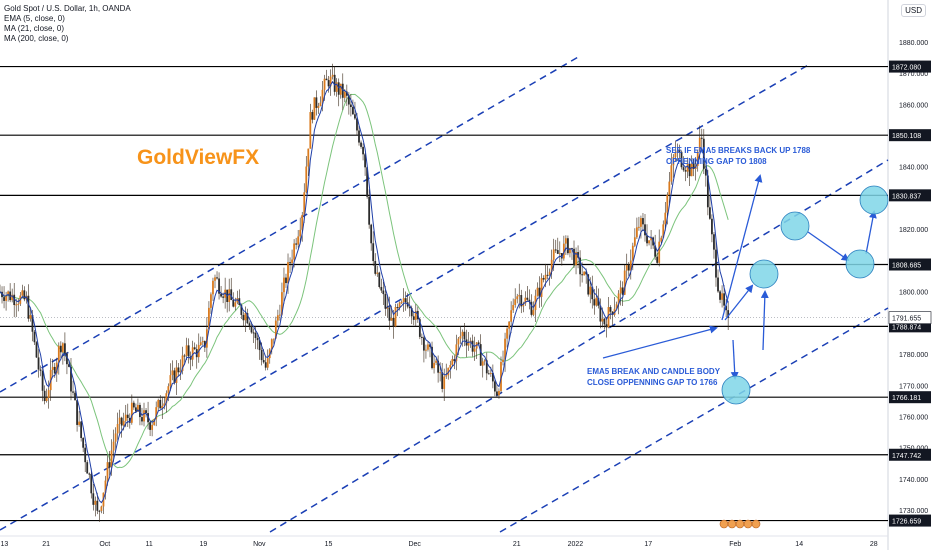 The width and height of the screenshot is (932, 550). Describe the element at coordinates (906, 68) in the screenshot. I see `level-label: 1872.080` at that location.